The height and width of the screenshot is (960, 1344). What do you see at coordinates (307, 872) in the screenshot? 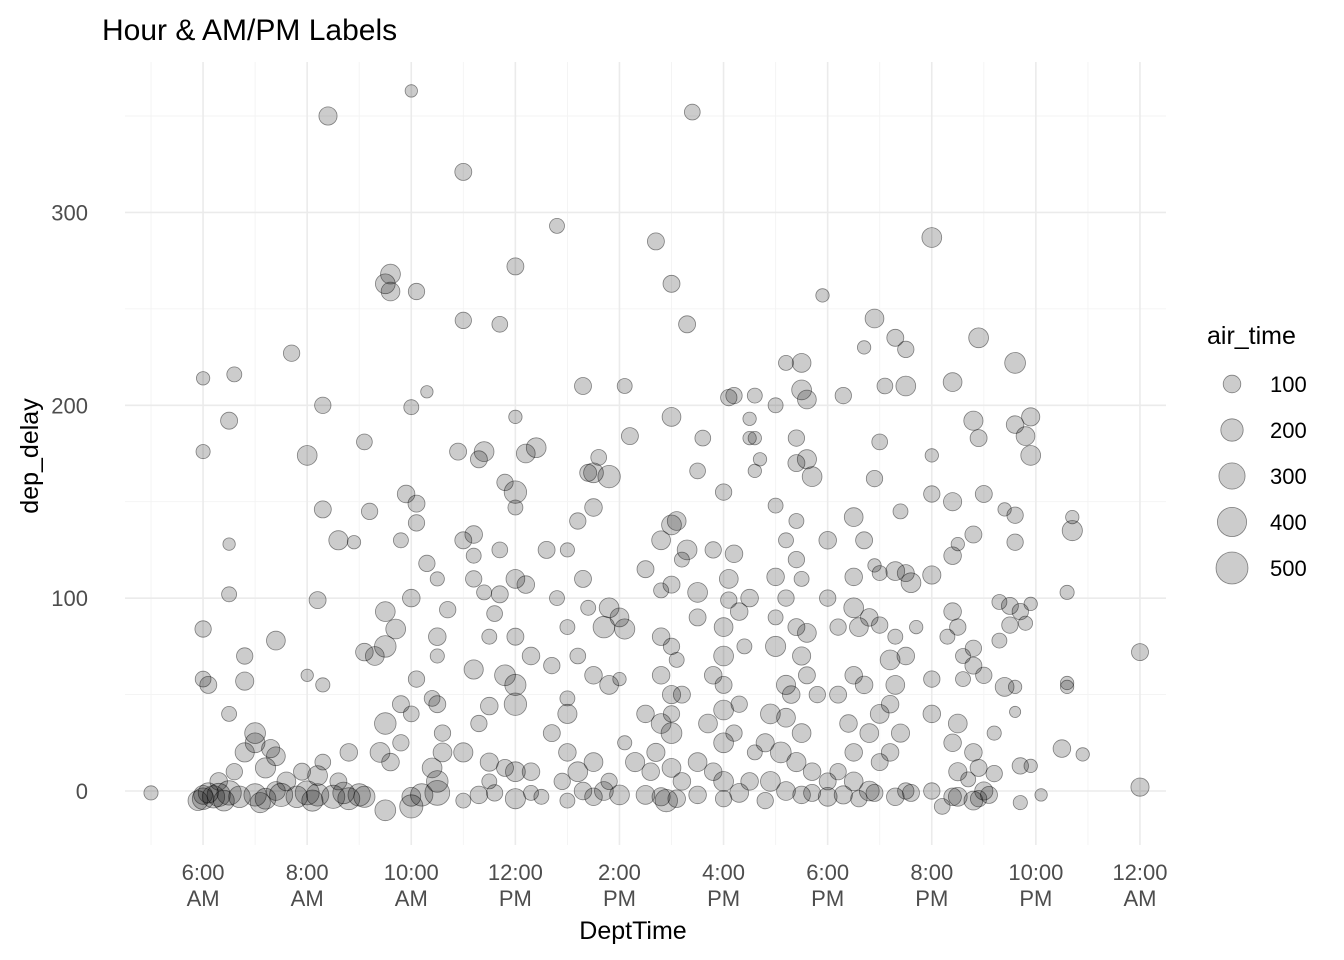
I see `x-tick-label: 8:00` at bounding box center [307, 872].